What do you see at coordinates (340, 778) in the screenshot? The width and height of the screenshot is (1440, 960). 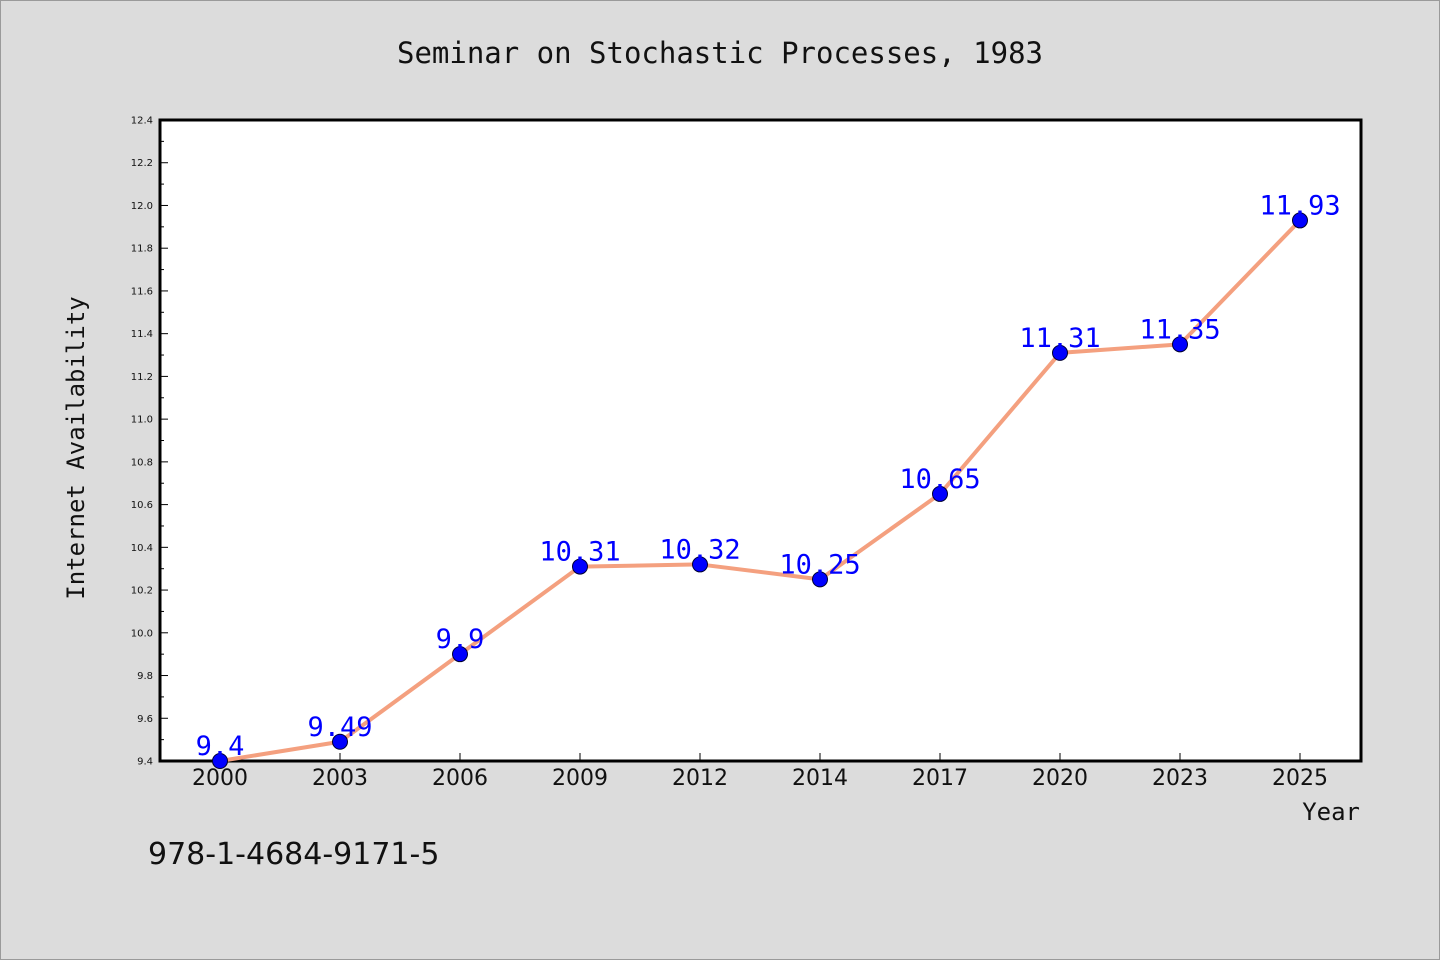 I see `x-tick-label: 2003` at bounding box center [340, 778].